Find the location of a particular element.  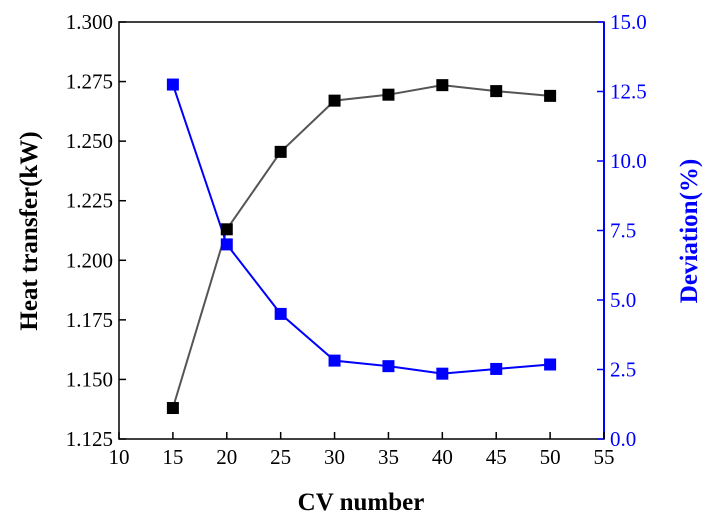

y-left-tick-label: 1.150 is located at coordinates (89, 379).